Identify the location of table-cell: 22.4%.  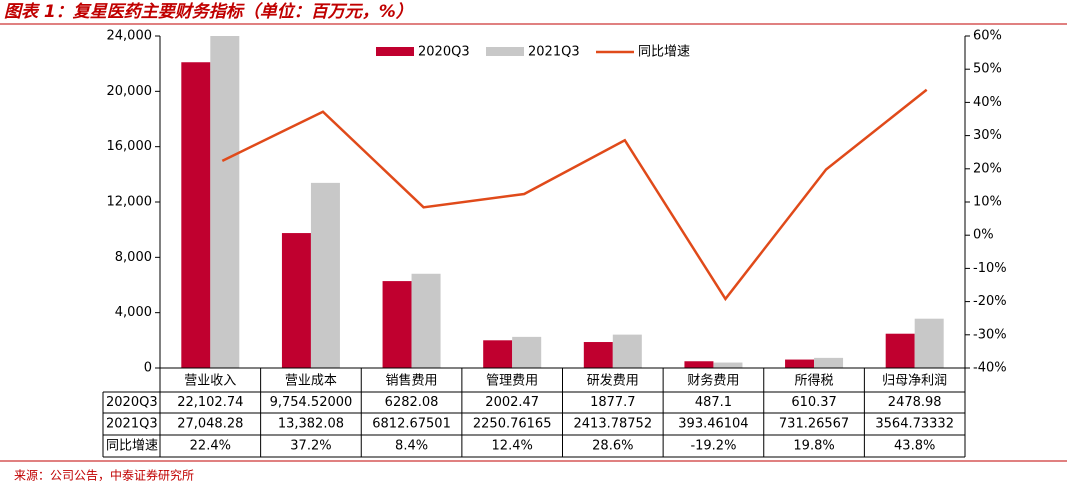
(210, 446).